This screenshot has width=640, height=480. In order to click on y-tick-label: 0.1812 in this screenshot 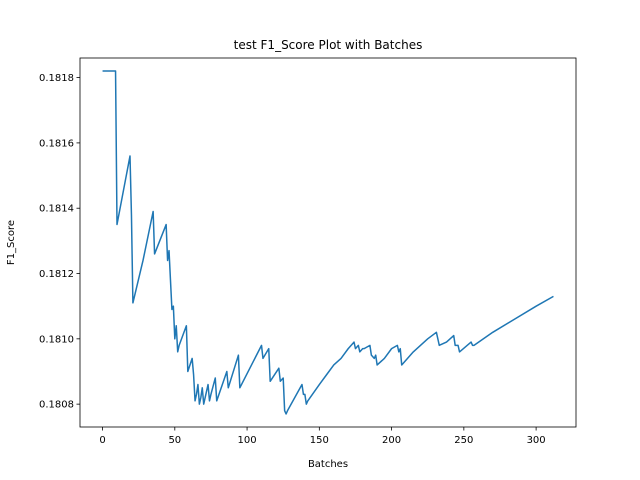, I will do `click(56, 274)`.